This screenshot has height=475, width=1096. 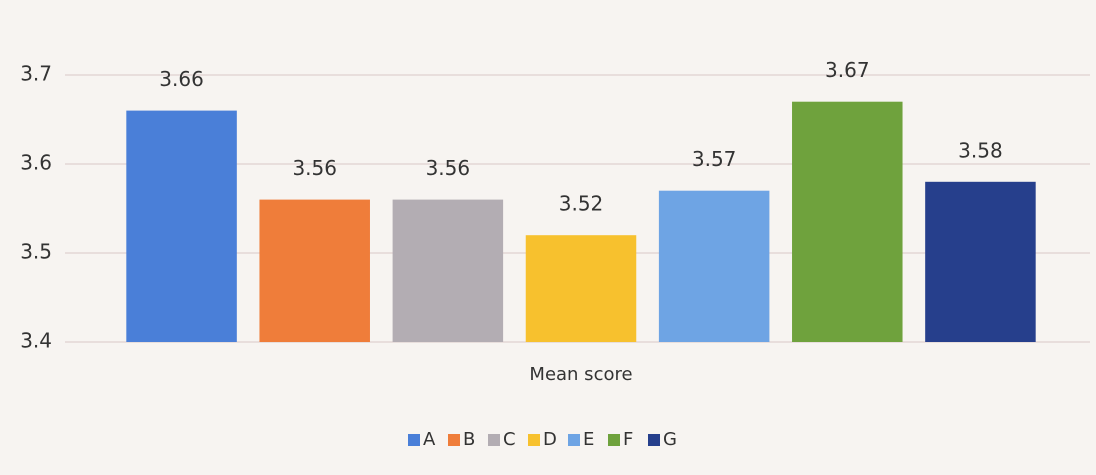 What do you see at coordinates (714, 159) in the screenshot?
I see `data-label: 3.57` at bounding box center [714, 159].